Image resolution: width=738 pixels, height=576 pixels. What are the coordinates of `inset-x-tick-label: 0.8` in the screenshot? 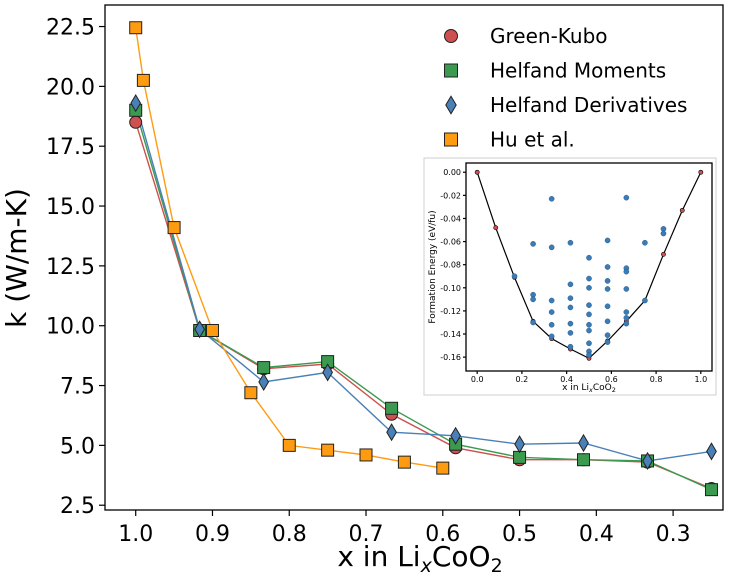 It's located at (656, 379).